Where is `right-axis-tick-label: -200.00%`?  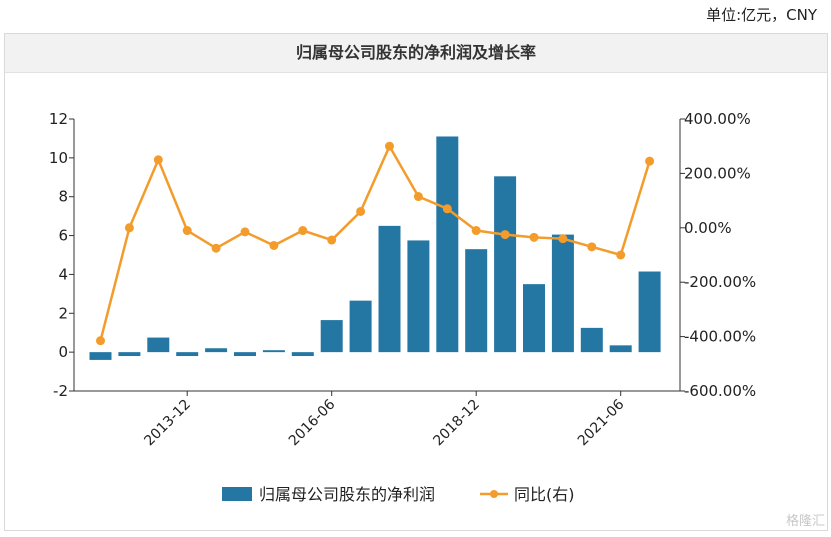
right-axis-tick-label: -200.00% is located at coordinates (720, 282).